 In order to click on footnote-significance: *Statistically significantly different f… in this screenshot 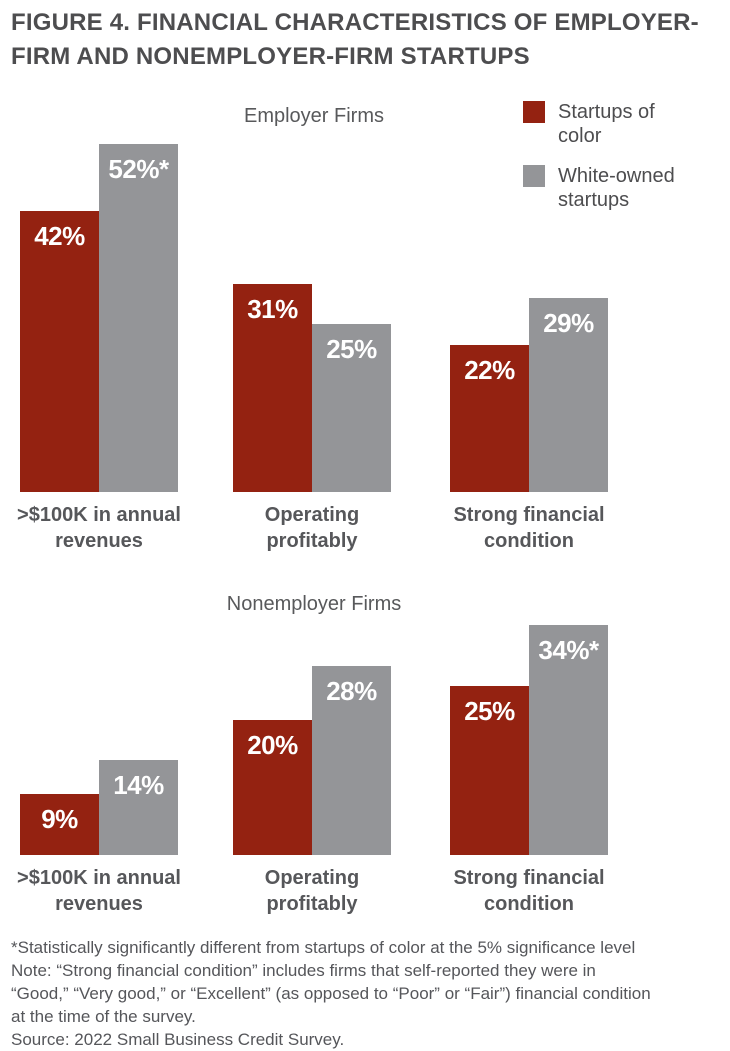, I will do `click(323, 947)`.